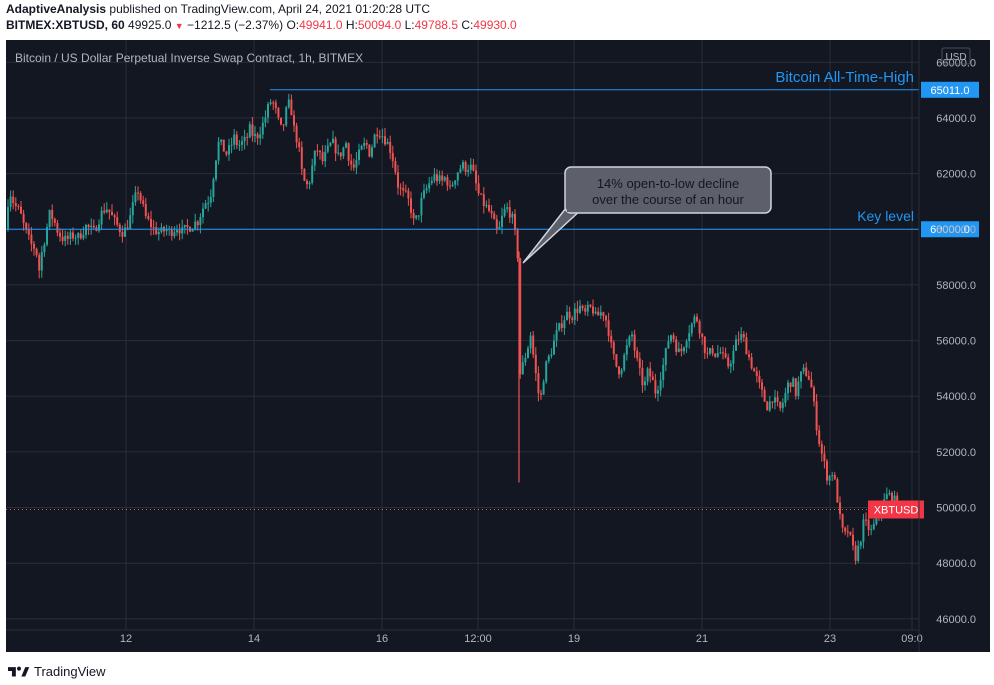  Describe the element at coordinates (467, 25) in the screenshot. I see `close-label: C:` at that location.